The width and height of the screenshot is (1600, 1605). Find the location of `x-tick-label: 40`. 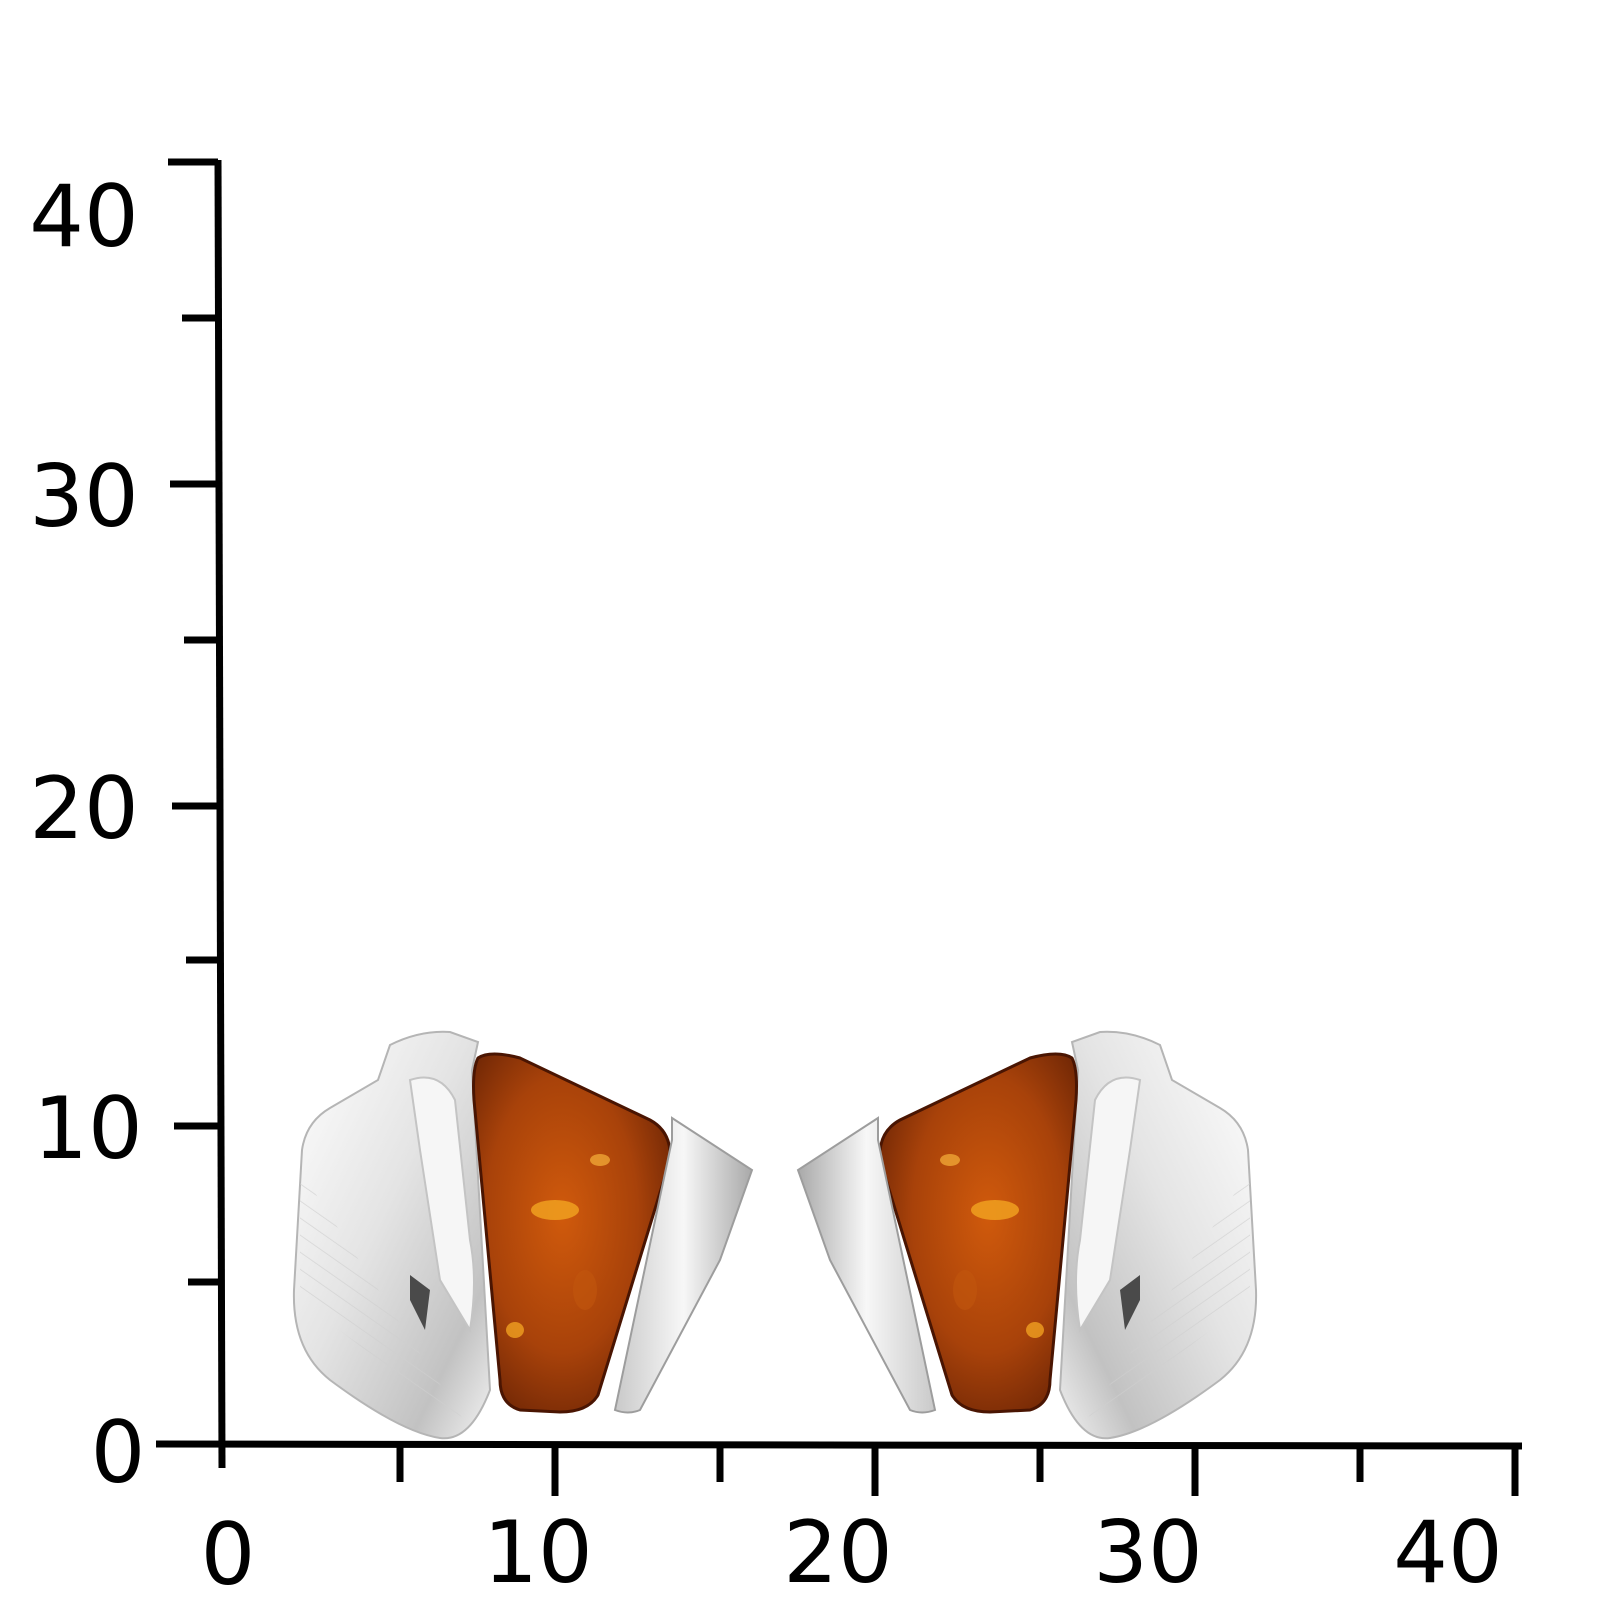

x-tick-label: 40 is located at coordinates (1447, 1551).